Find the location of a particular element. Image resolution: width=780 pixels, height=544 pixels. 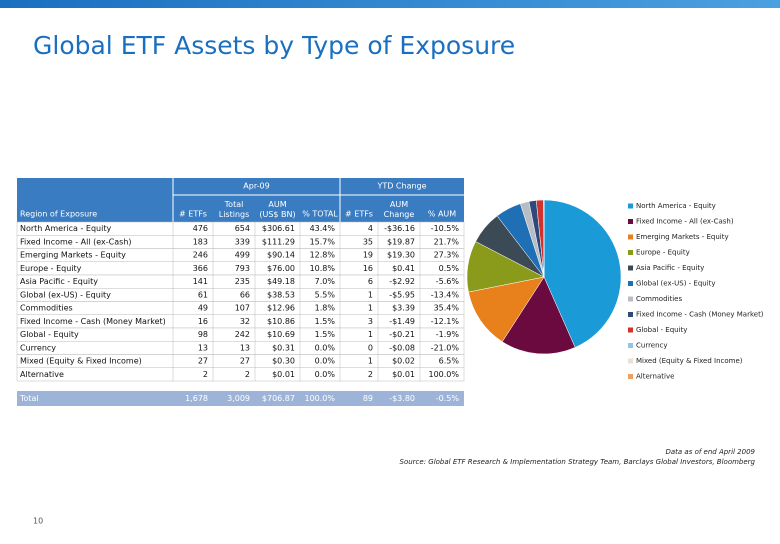

cell: 19 is located at coordinates (368, 255).